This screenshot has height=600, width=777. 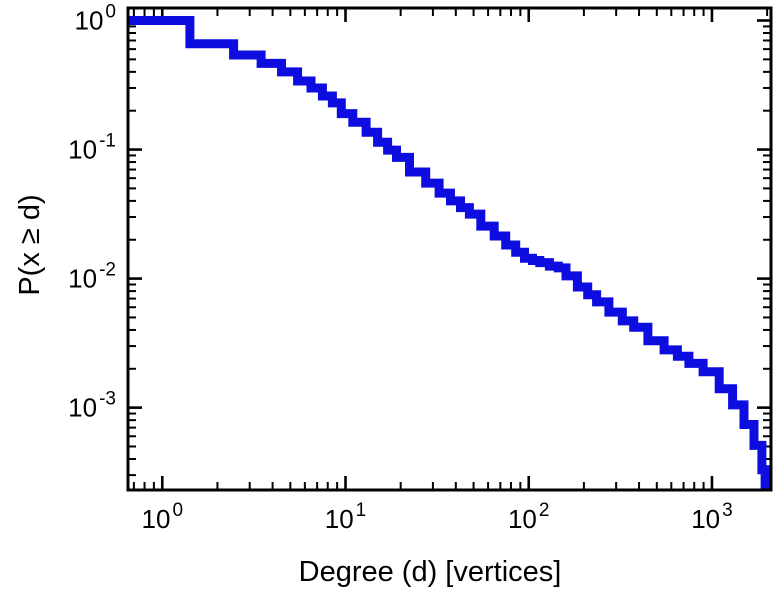 I want to click on x-axis-label: Degree (d) [vertices], so click(x=430, y=572).